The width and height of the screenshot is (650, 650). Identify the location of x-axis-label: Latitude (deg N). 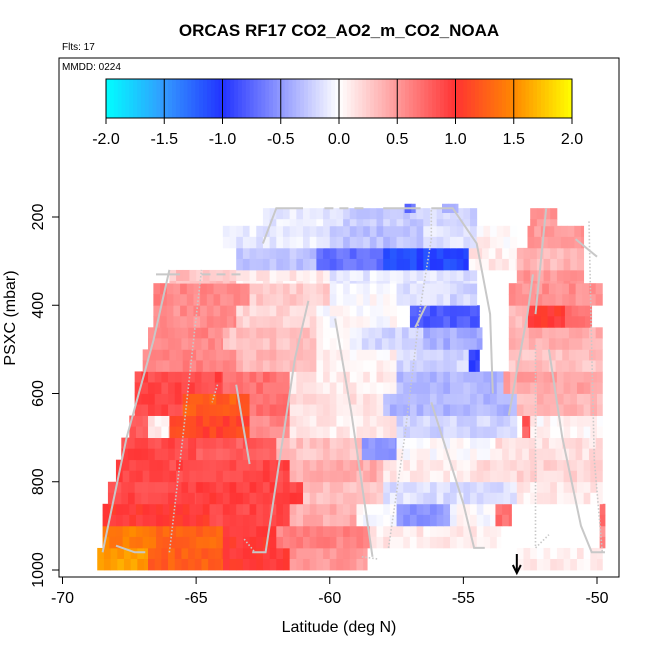
(339, 627).